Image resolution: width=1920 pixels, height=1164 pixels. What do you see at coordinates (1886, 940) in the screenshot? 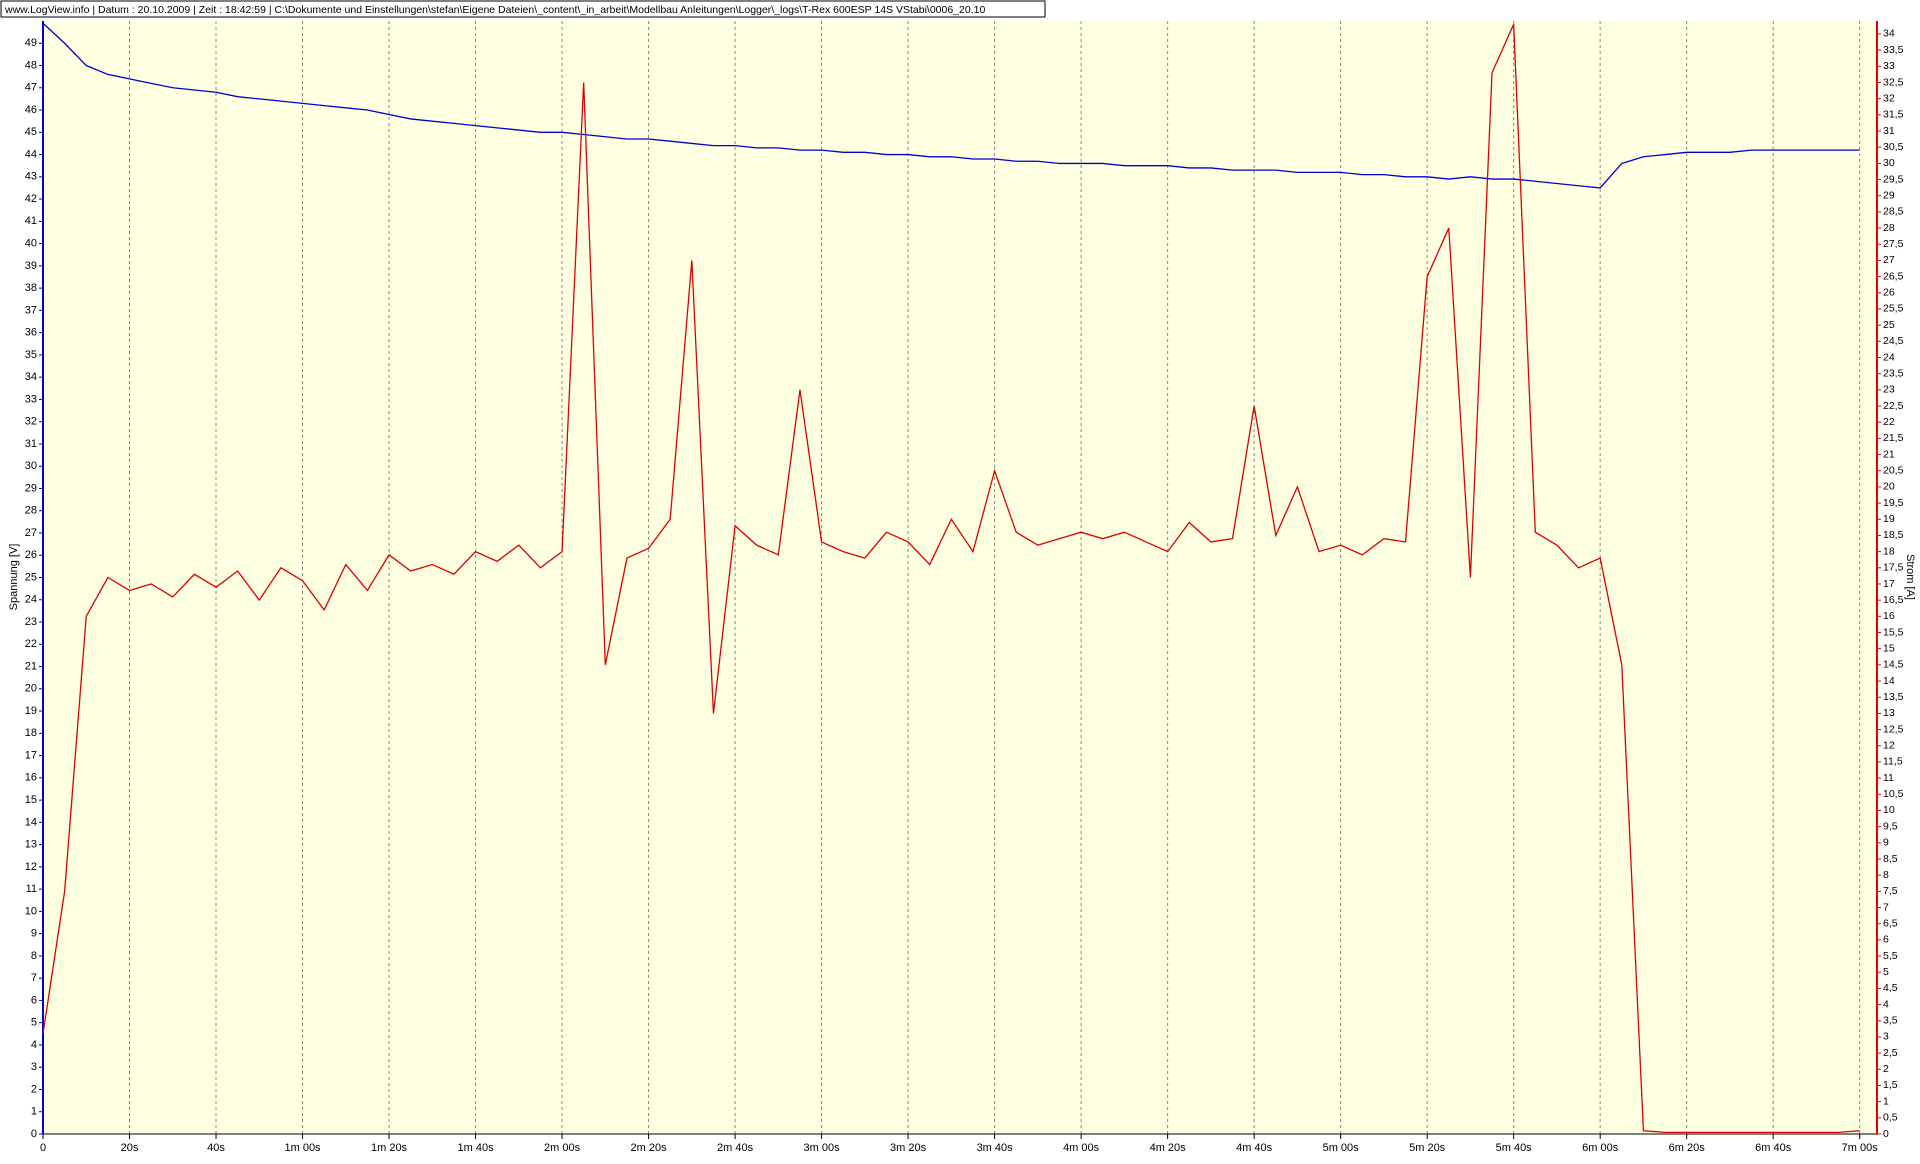
I see `y2-tick-label: 6` at bounding box center [1886, 940].